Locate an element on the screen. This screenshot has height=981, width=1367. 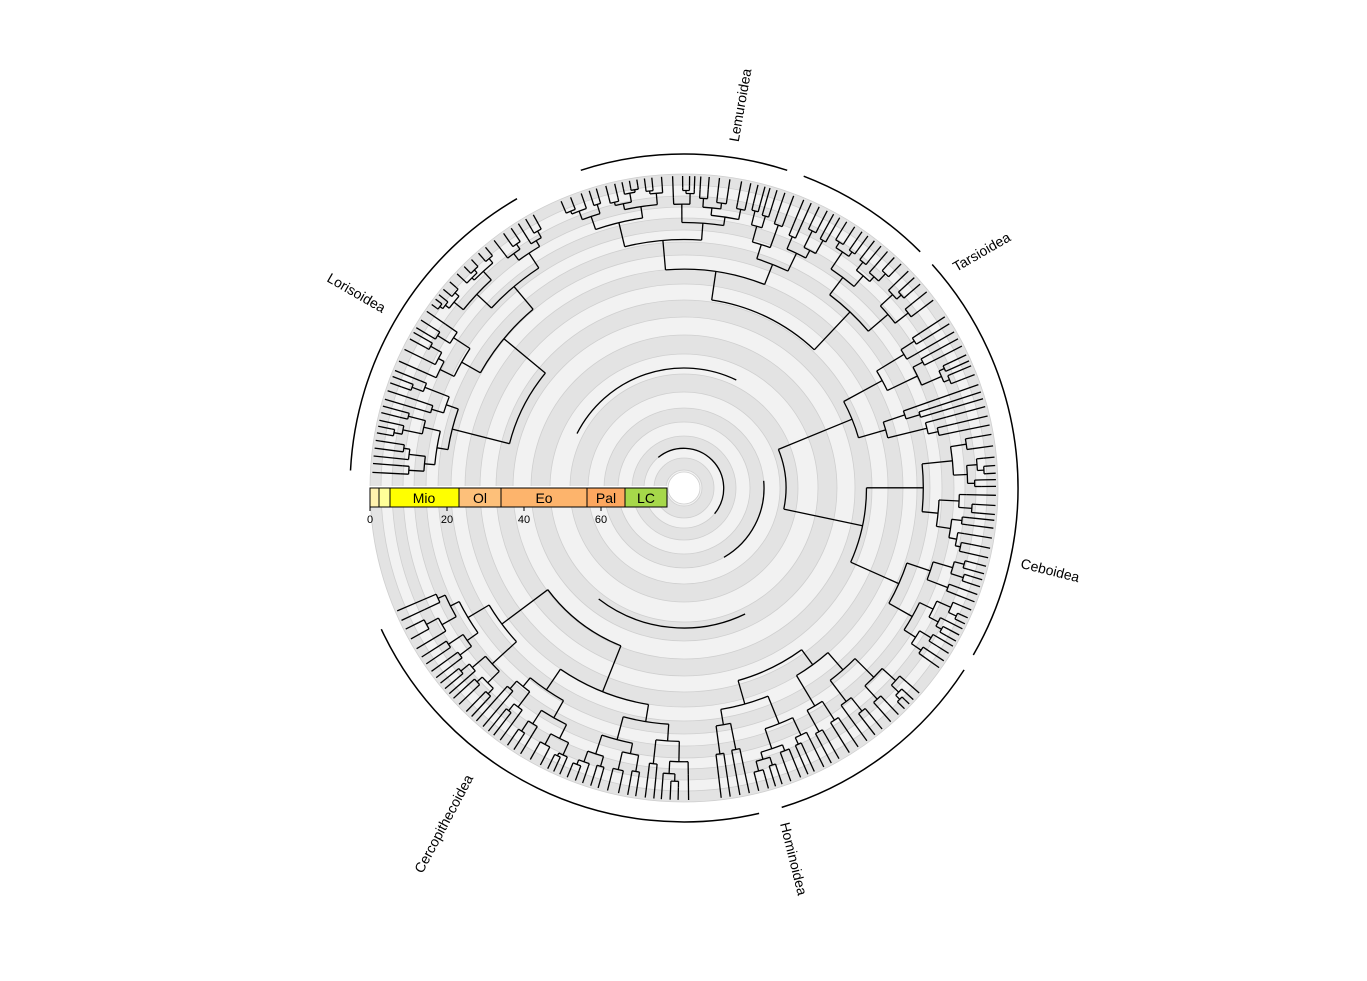
period-label-eo: Eo is located at coordinates (543, 498).